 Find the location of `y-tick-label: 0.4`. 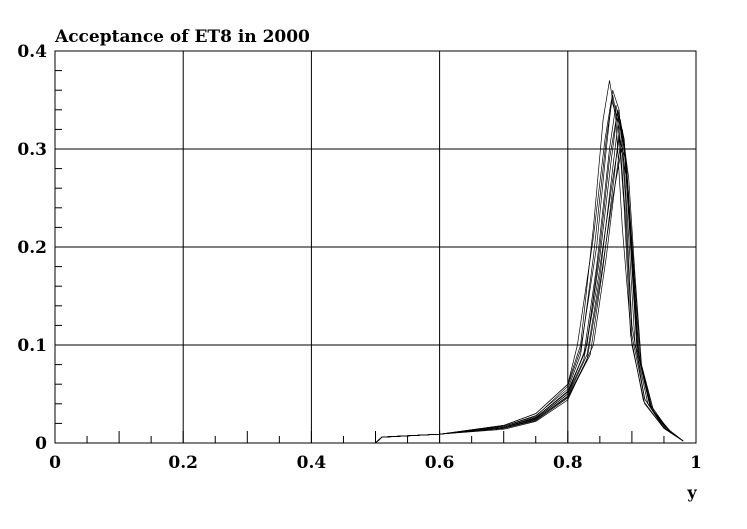

y-tick-label: 0.4 is located at coordinates (32, 52).